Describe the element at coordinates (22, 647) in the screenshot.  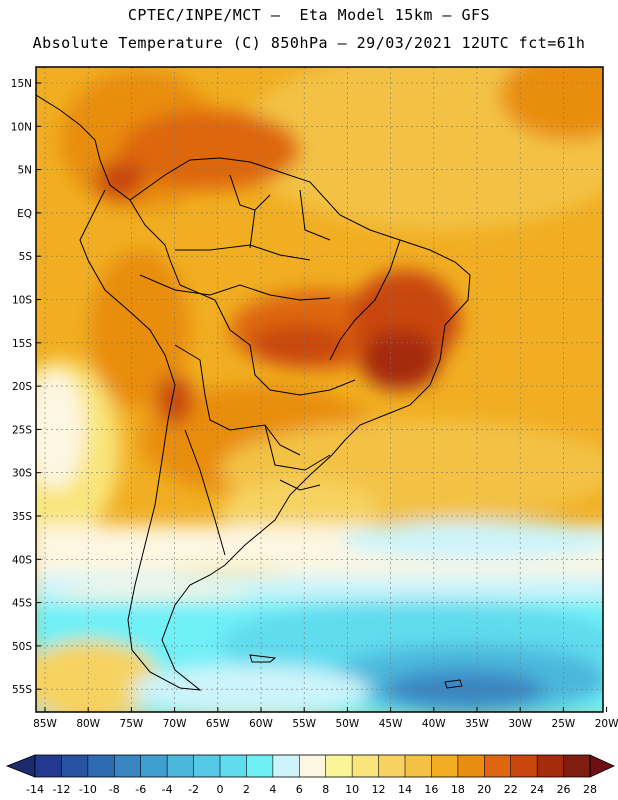
I see `lat-label: 50S` at that location.